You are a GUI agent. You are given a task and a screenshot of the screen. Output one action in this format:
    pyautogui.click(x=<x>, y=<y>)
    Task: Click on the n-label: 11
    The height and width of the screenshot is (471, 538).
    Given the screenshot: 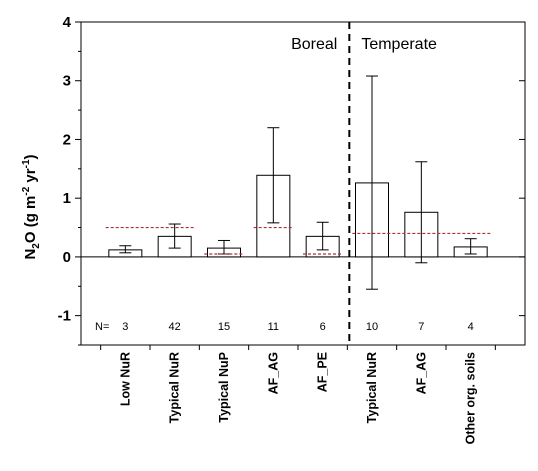 What is the action you would take?
    pyautogui.click(x=273, y=327)
    